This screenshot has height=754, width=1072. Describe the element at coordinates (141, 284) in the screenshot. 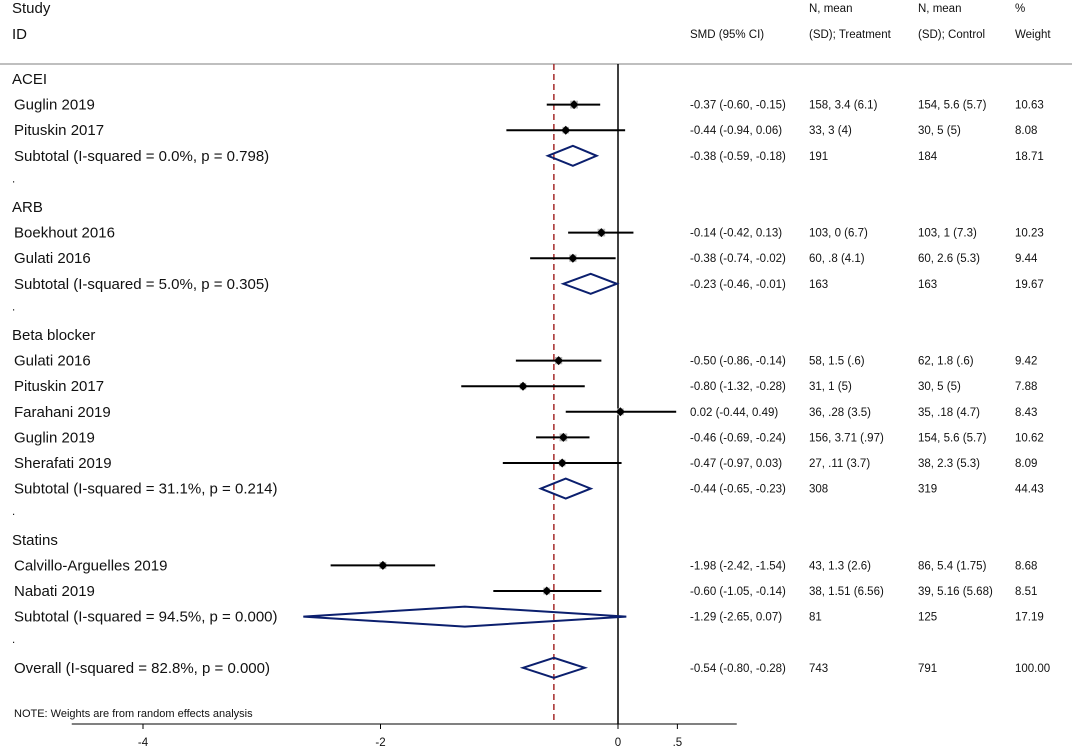

I see `subtotal-label: Subtotal (I-squared = 5.0%, p = 0.305)` at that location.